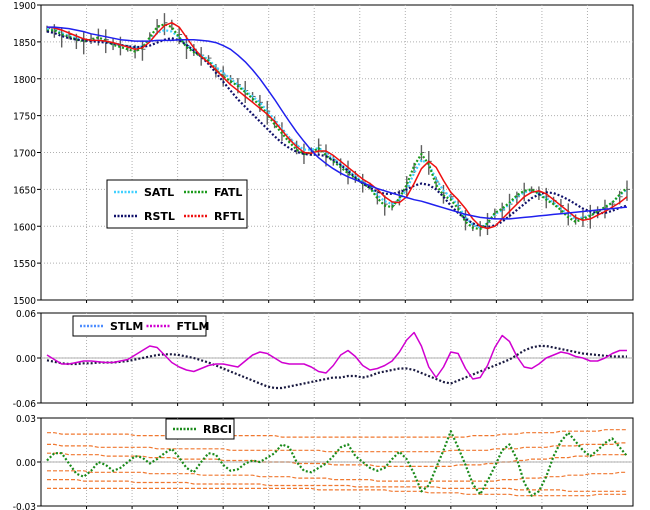  What do you see at coordinates (336, 367) in the screenshot?
I see `stlm-line` at bounding box center [336, 367].